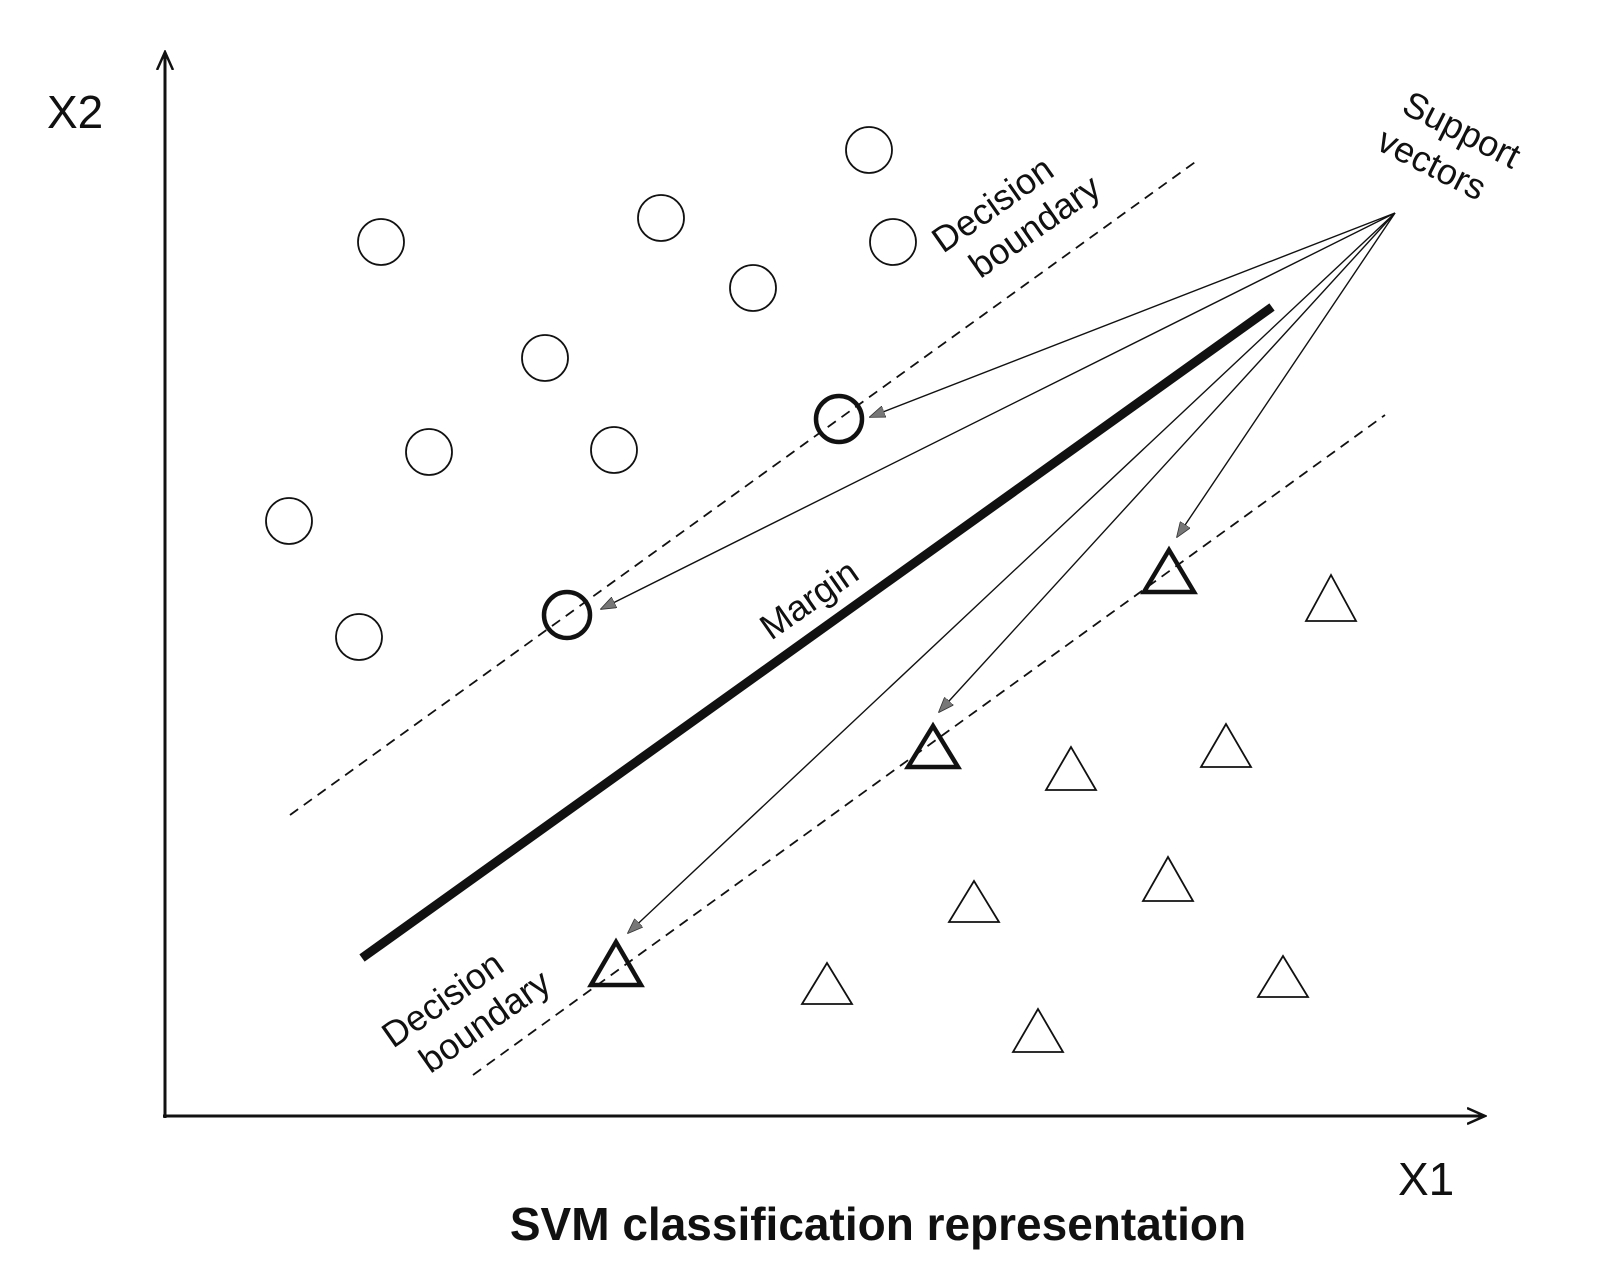  I want to click on decision-boundary-label-bottom: Decision boundary, so click(466, 1012).